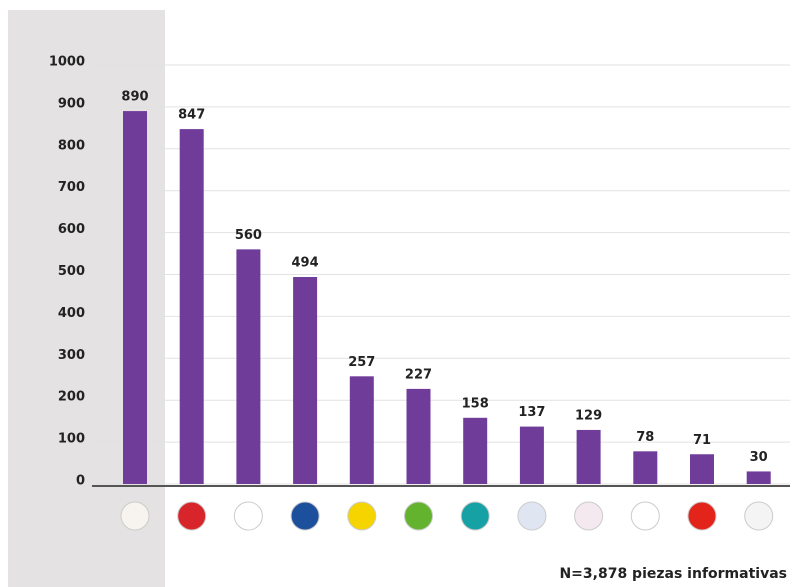 The width and height of the screenshot is (795, 587). I want to click on y-tick-label: 900, so click(71, 103).